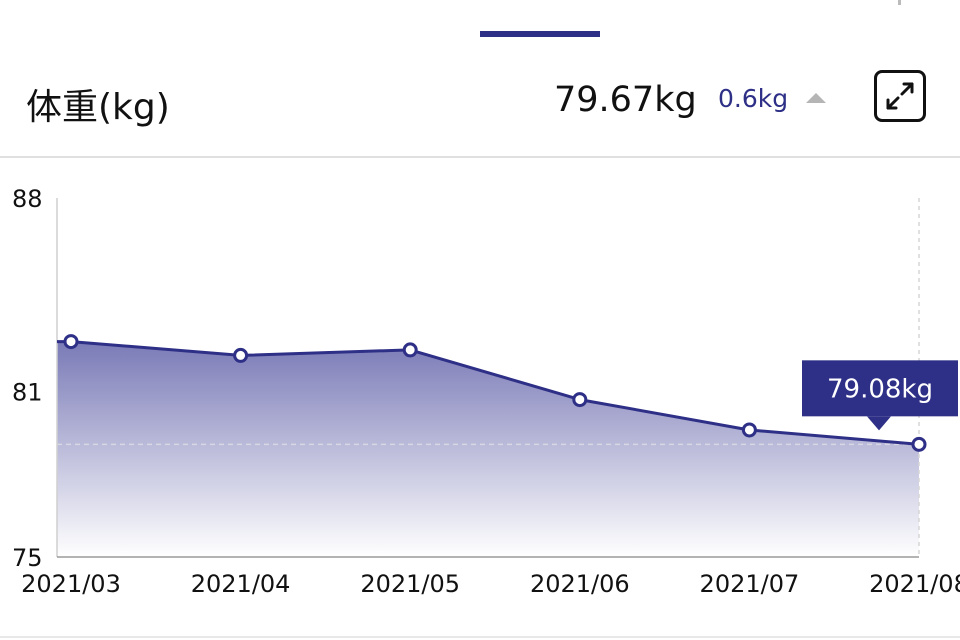 The width and height of the screenshot is (960, 640). I want to click on scroll-edge-mark, so click(899, 2).